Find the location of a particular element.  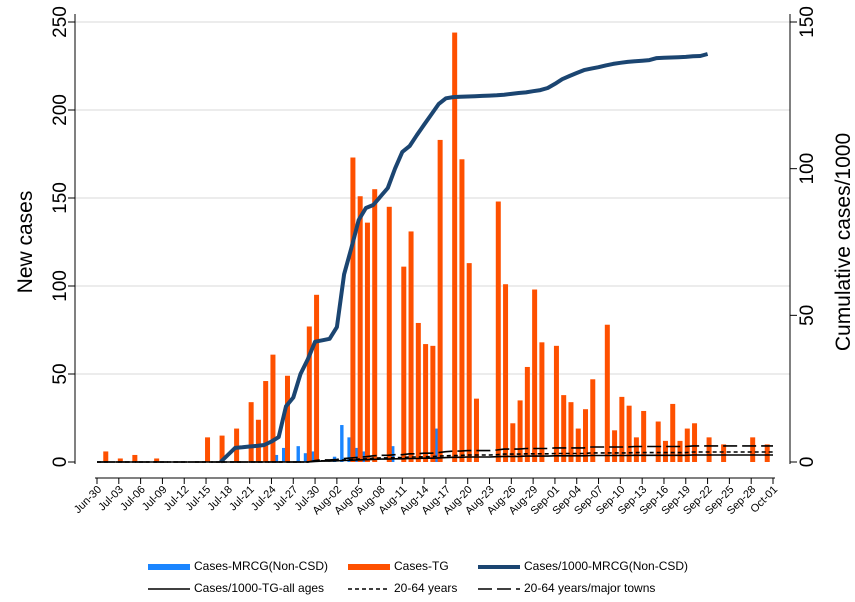

y-tick-label: 0 is located at coordinates (60, 462).